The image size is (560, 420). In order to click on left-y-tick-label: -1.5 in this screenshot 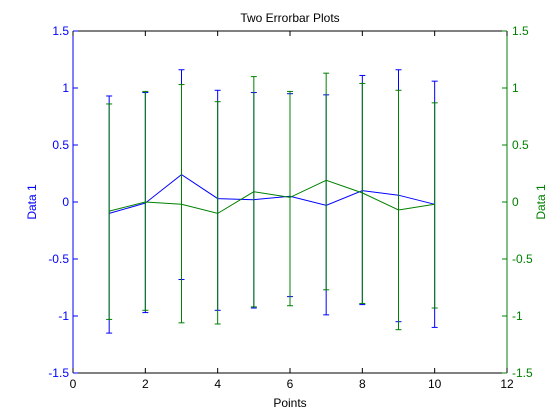, I will do `click(58, 373)`.